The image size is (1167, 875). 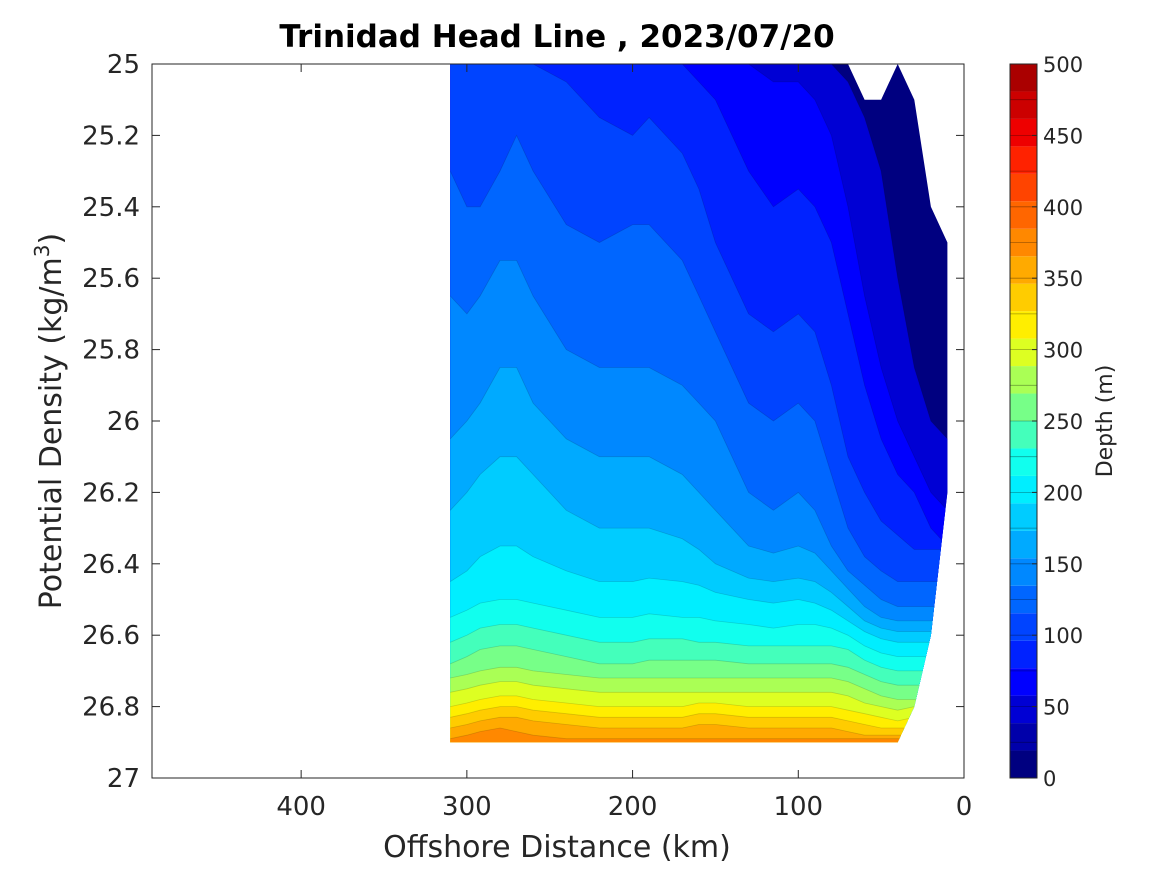 What do you see at coordinates (556, 37) in the screenshot?
I see `chart-title: Trinidad Head Line , 2023/07/20` at bounding box center [556, 37].